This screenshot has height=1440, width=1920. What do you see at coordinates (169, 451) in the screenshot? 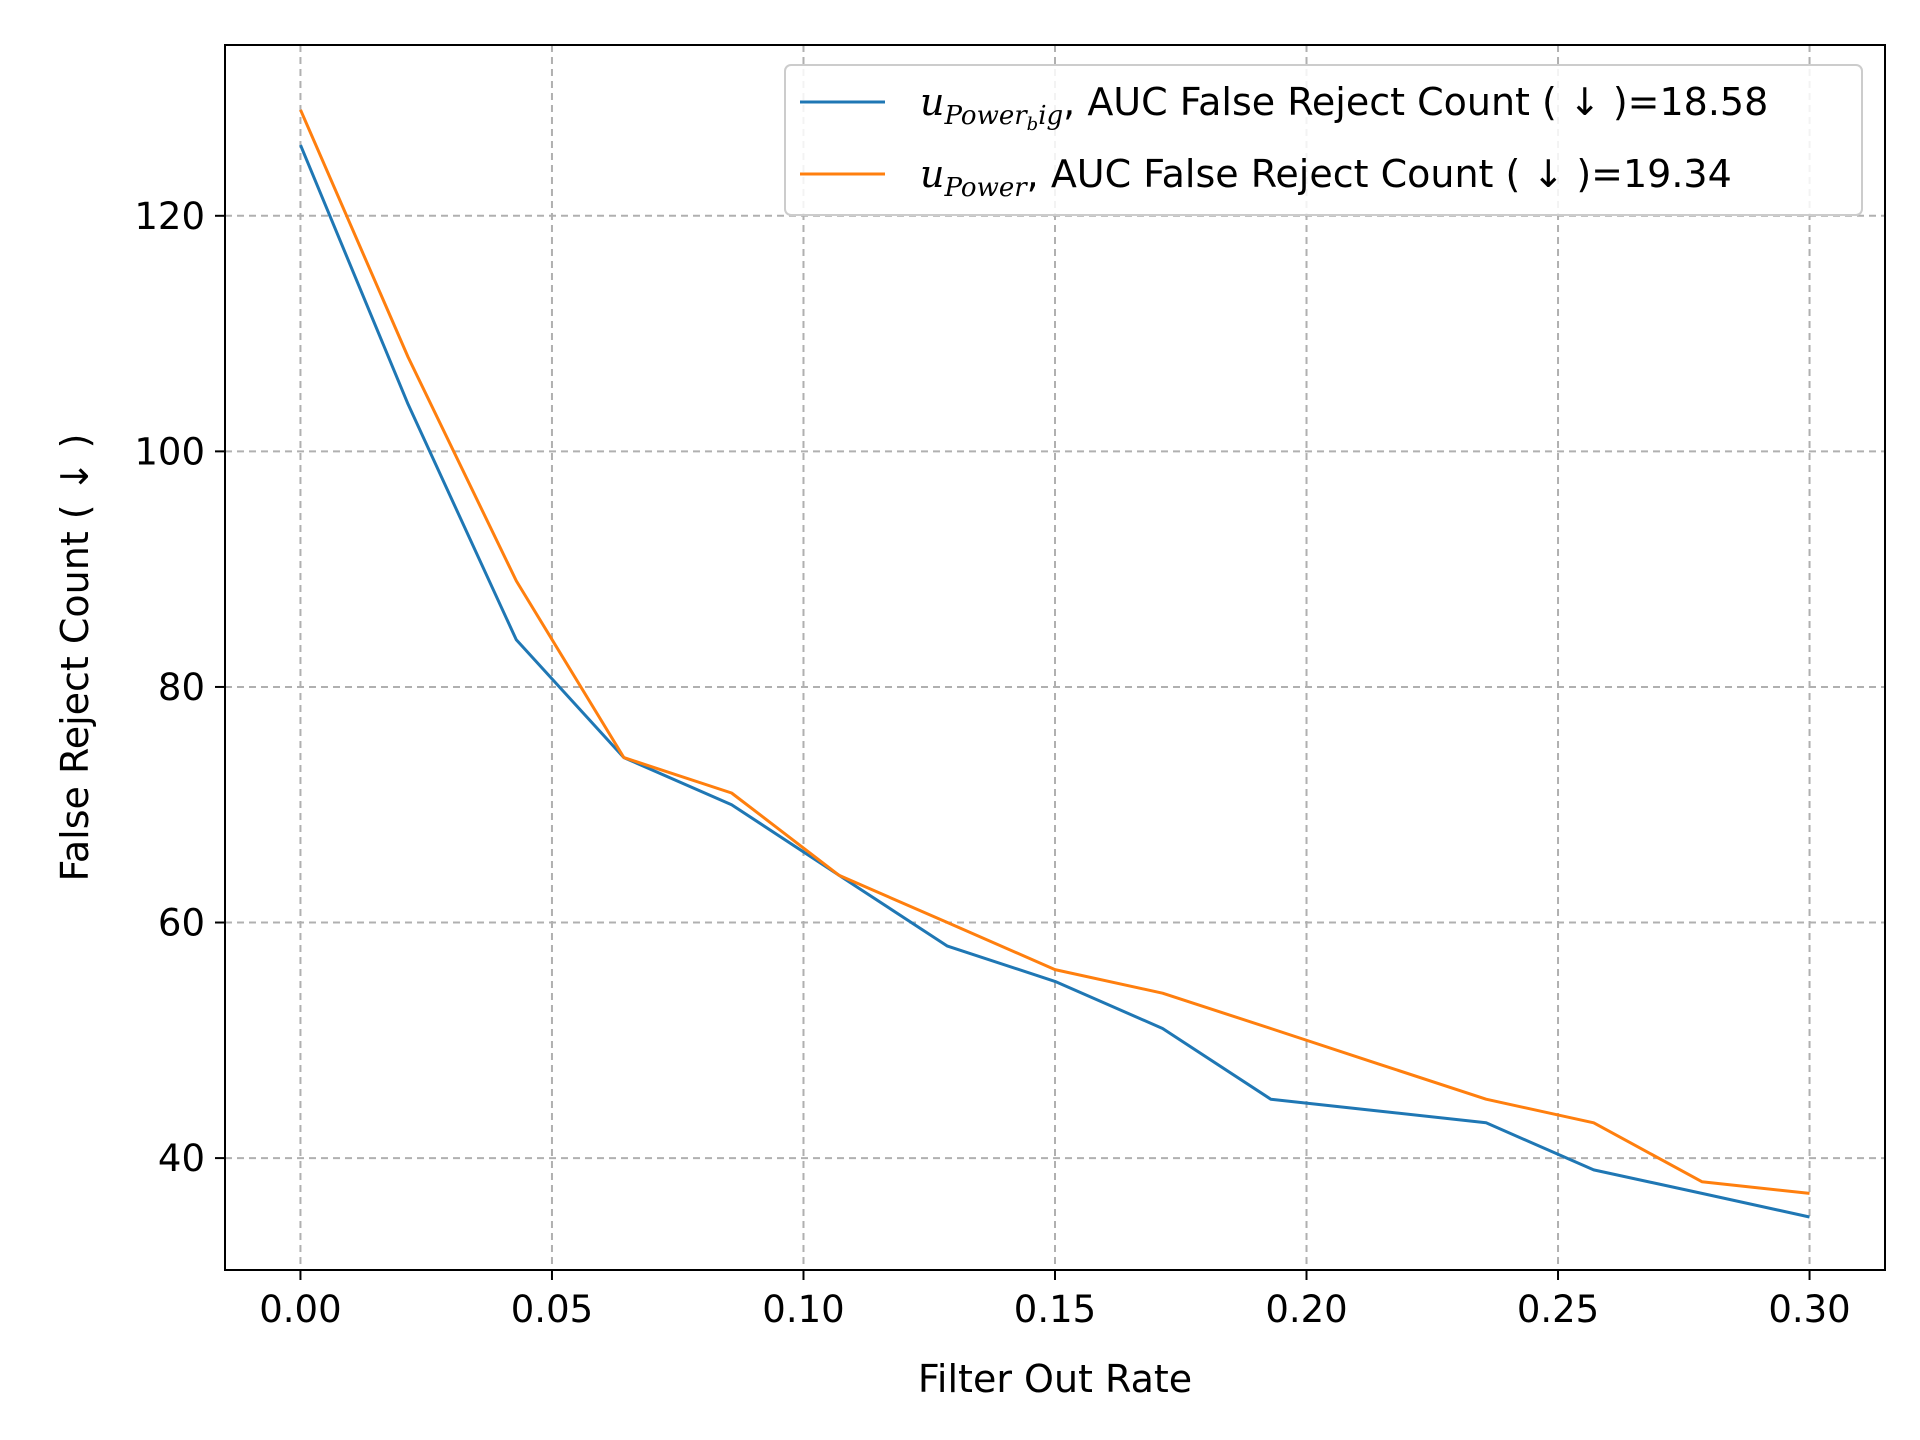
I see `y-tick-label: 100` at bounding box center [169, 451].